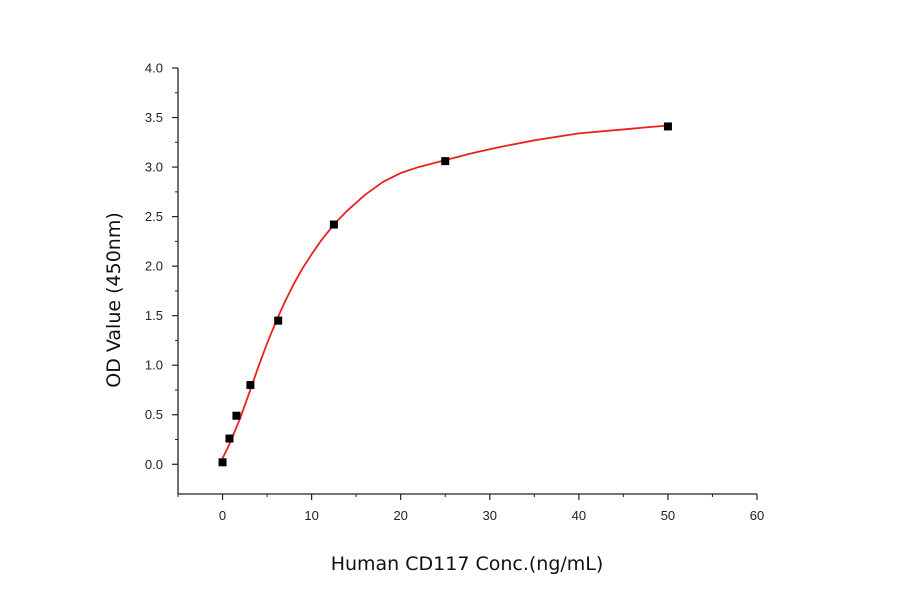 This screenshot has height=594, width=900. What do you see at coordinates (579, 515) in the screenshot?
I see `x-tick-label: 40` at bounding box center [579, 515].